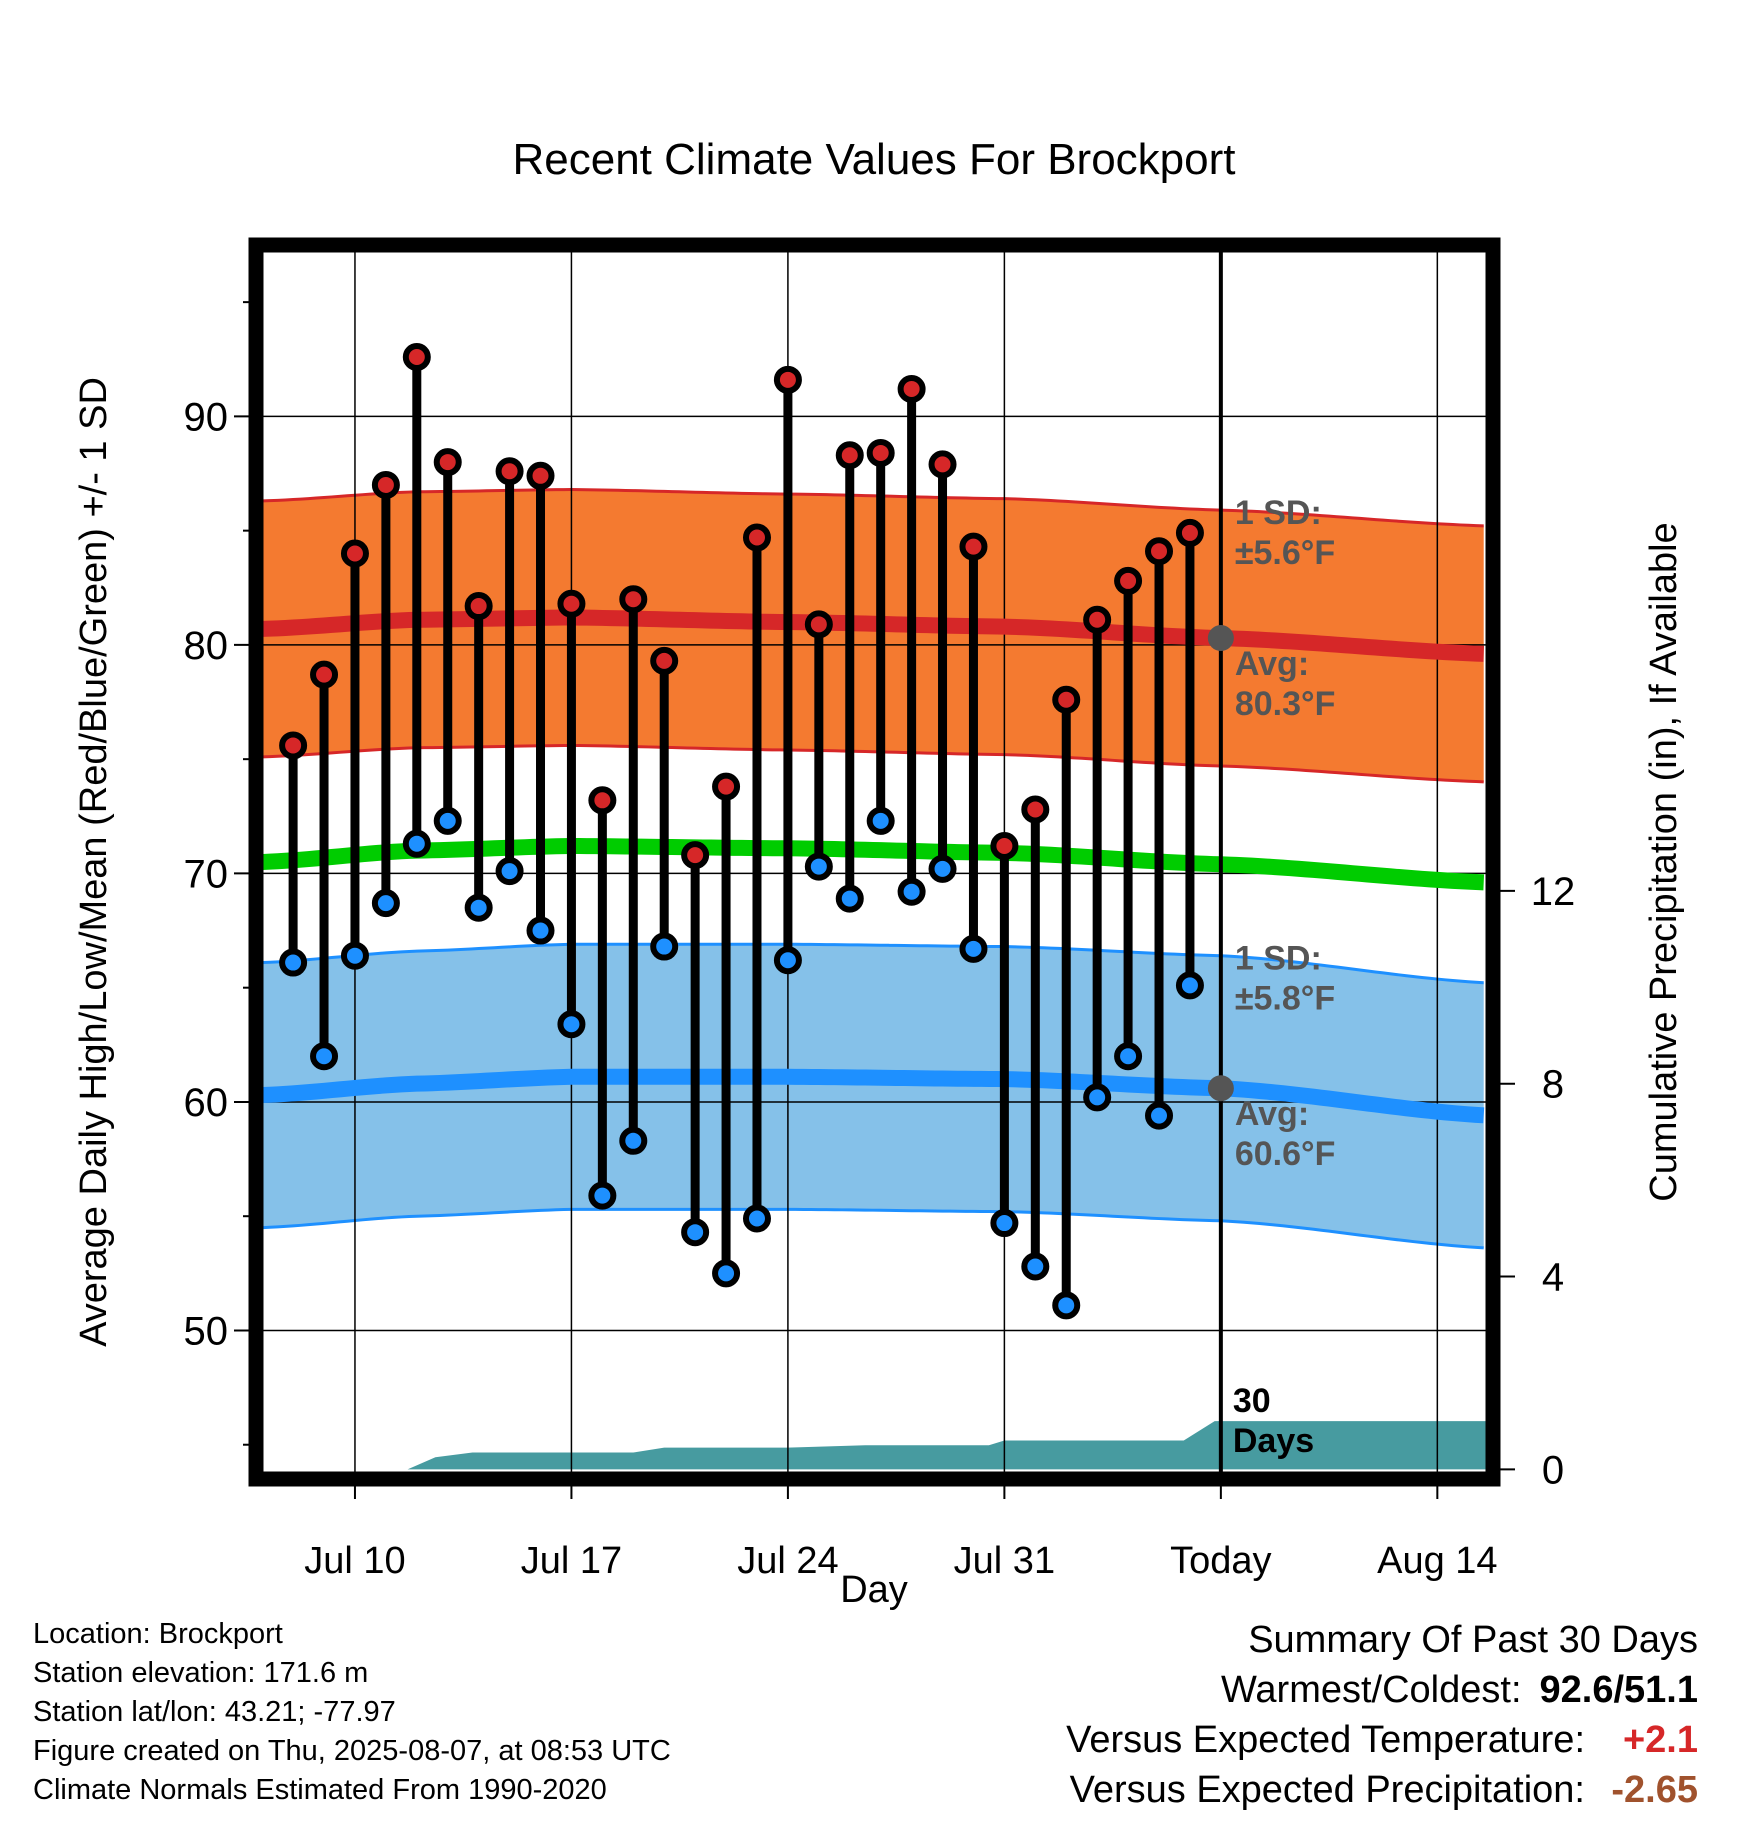 The height and width of the screenshot is (1828, 1748). What do you see at coordinates (1272, 664) in the screenshot?
I see `high-avg-label: Avg:` at bounding box center [1272, 664].